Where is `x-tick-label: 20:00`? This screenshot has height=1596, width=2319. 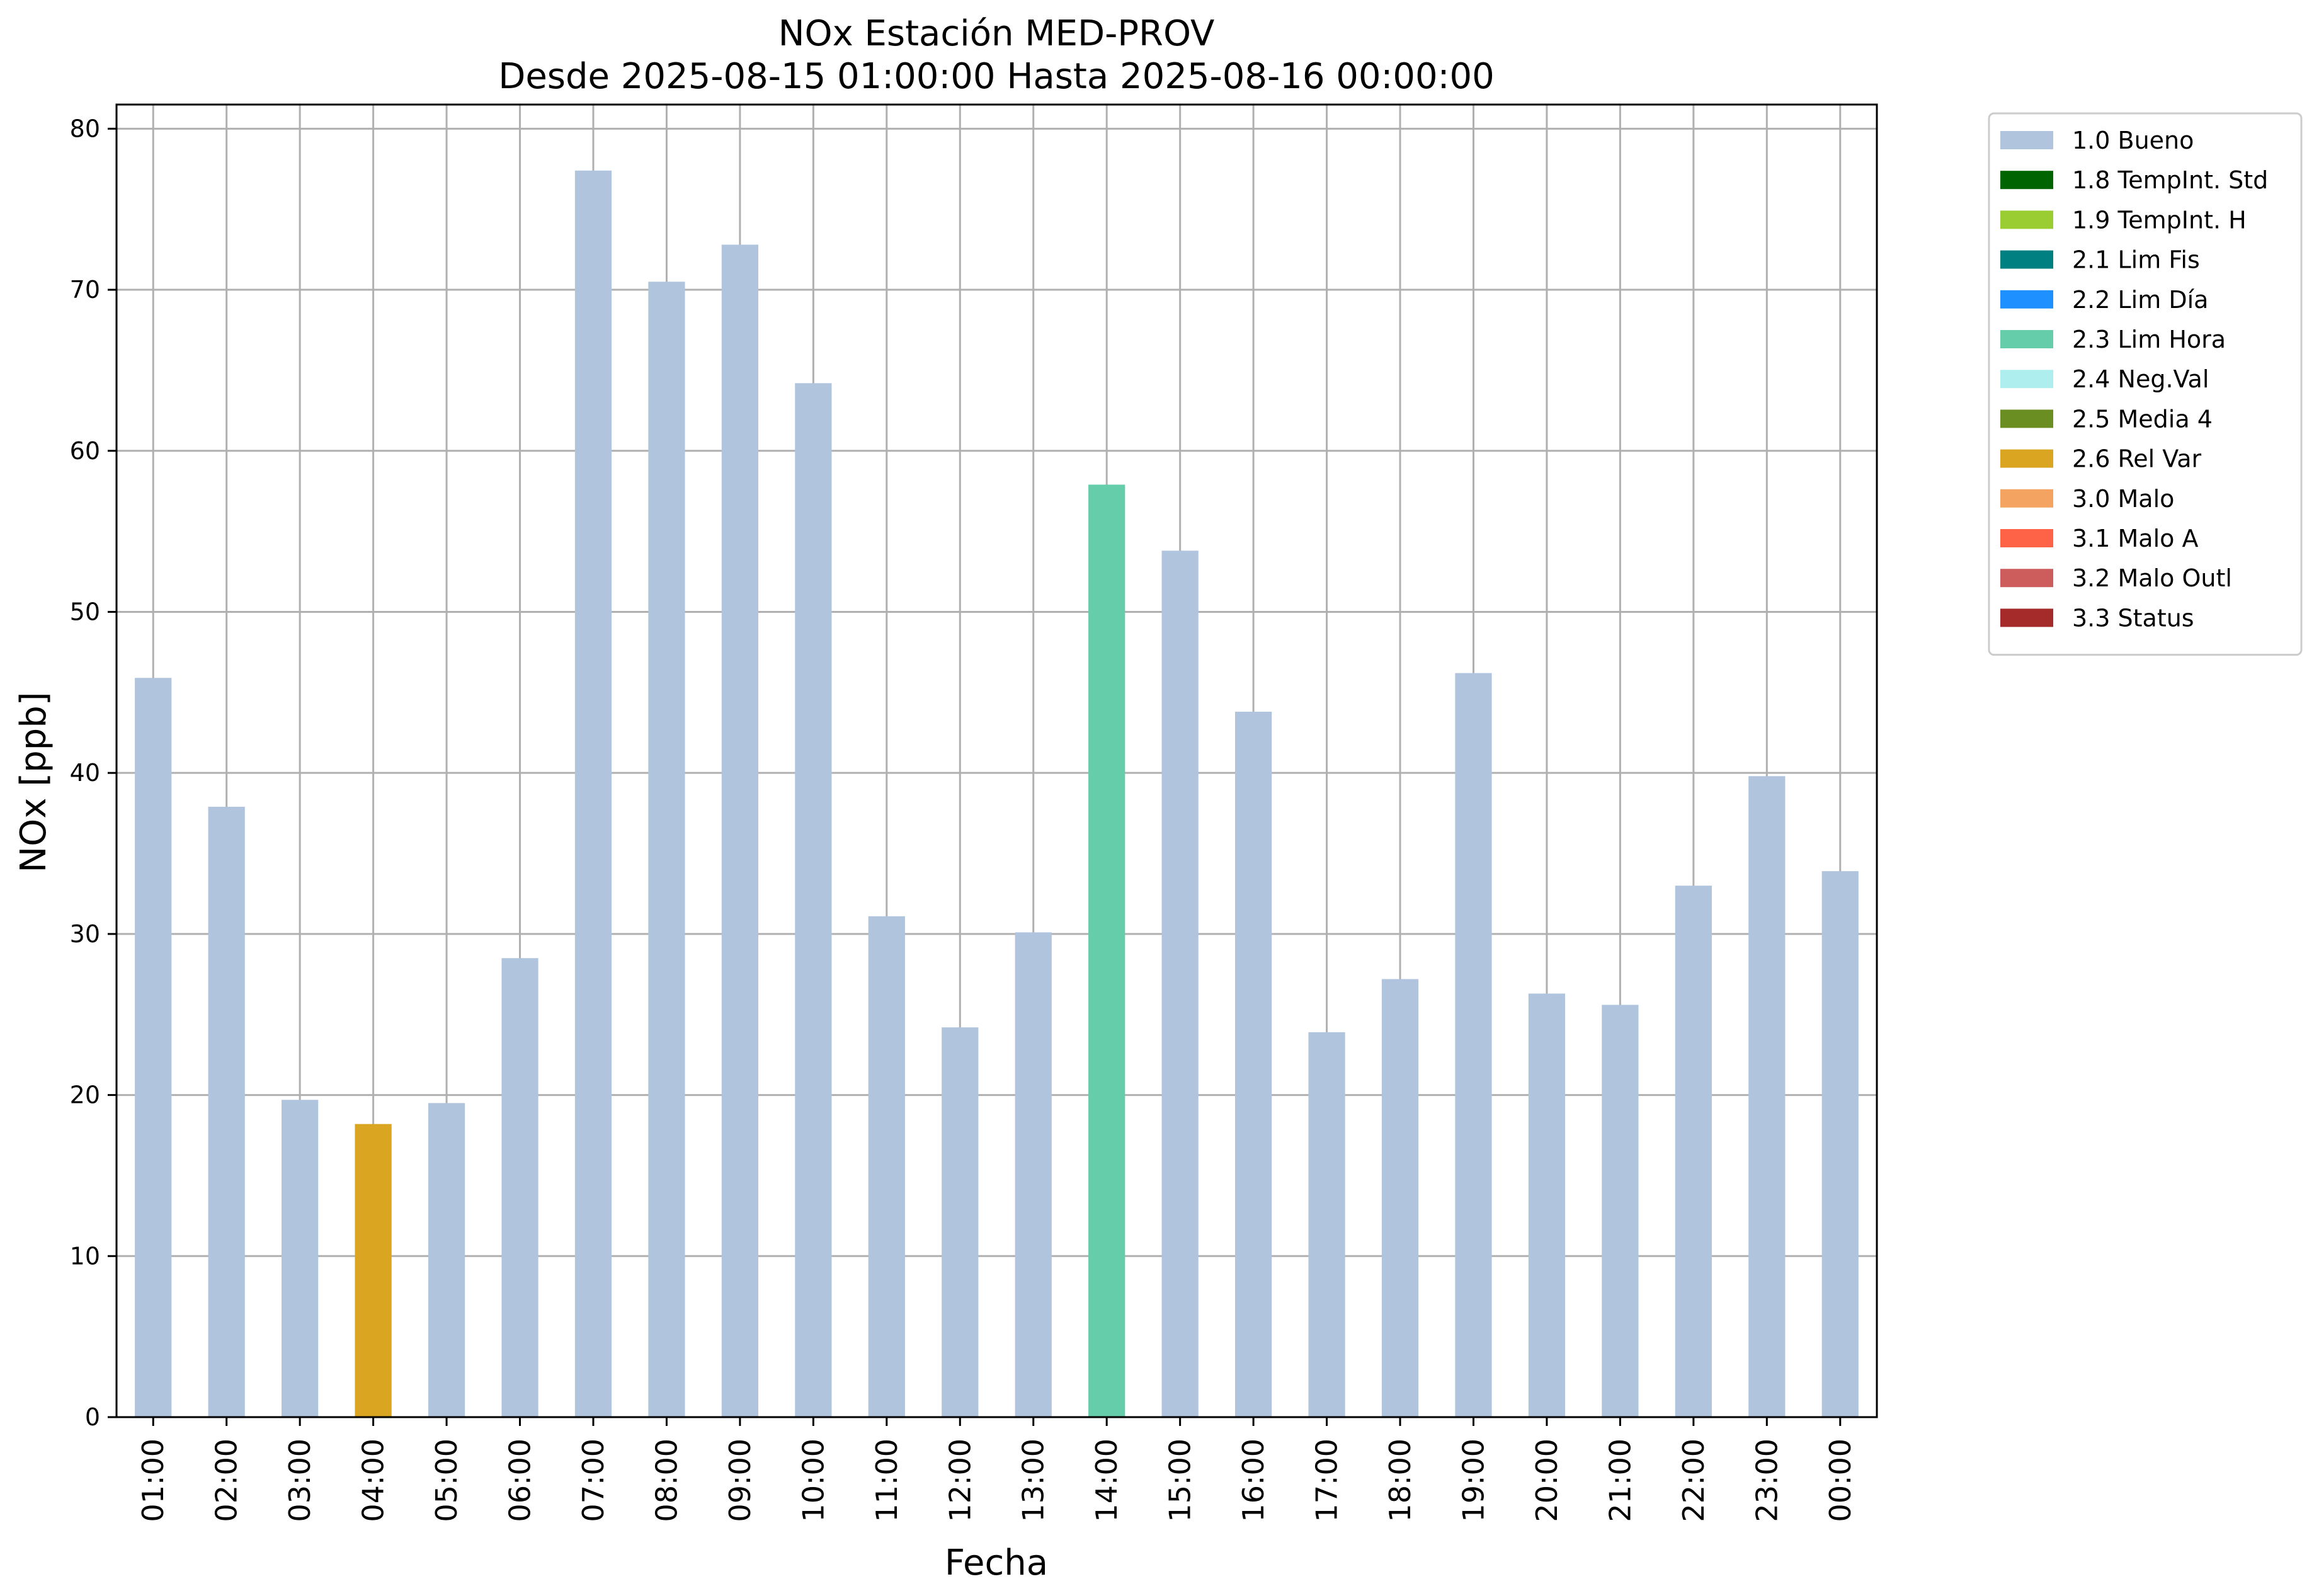 x-tick-label: 20:00 is located at coordinates (1547, 1480).